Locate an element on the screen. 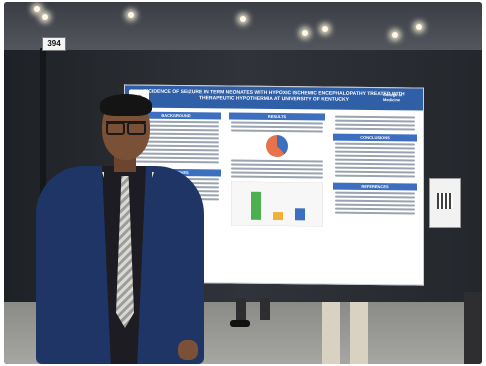 This screenshot has width=486, height=366. poster-logo-right: College of Medicine is located at coordinates (393, 97).